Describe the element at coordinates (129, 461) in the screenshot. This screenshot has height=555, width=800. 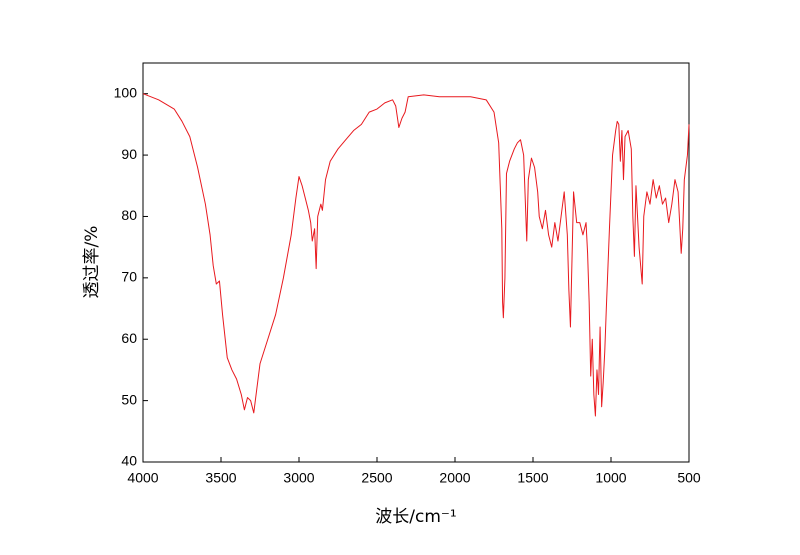
I see `y-tick-label: 40` at that location.